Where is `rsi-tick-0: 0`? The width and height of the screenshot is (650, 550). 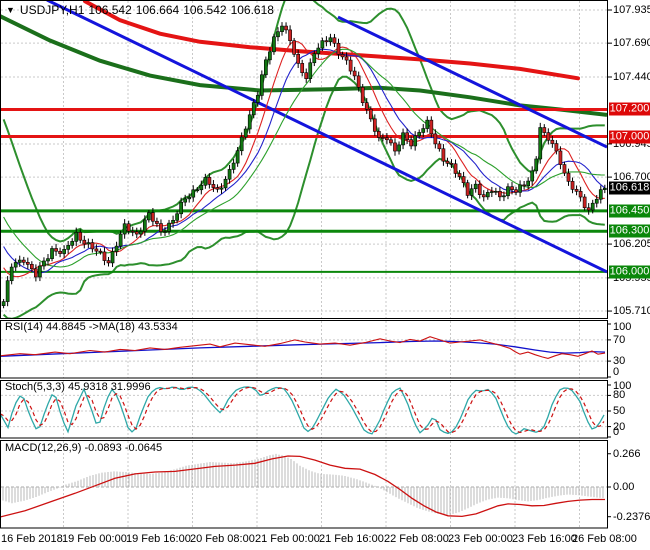
rsi-tick-0: 0 is located at coordinates (616, 372).